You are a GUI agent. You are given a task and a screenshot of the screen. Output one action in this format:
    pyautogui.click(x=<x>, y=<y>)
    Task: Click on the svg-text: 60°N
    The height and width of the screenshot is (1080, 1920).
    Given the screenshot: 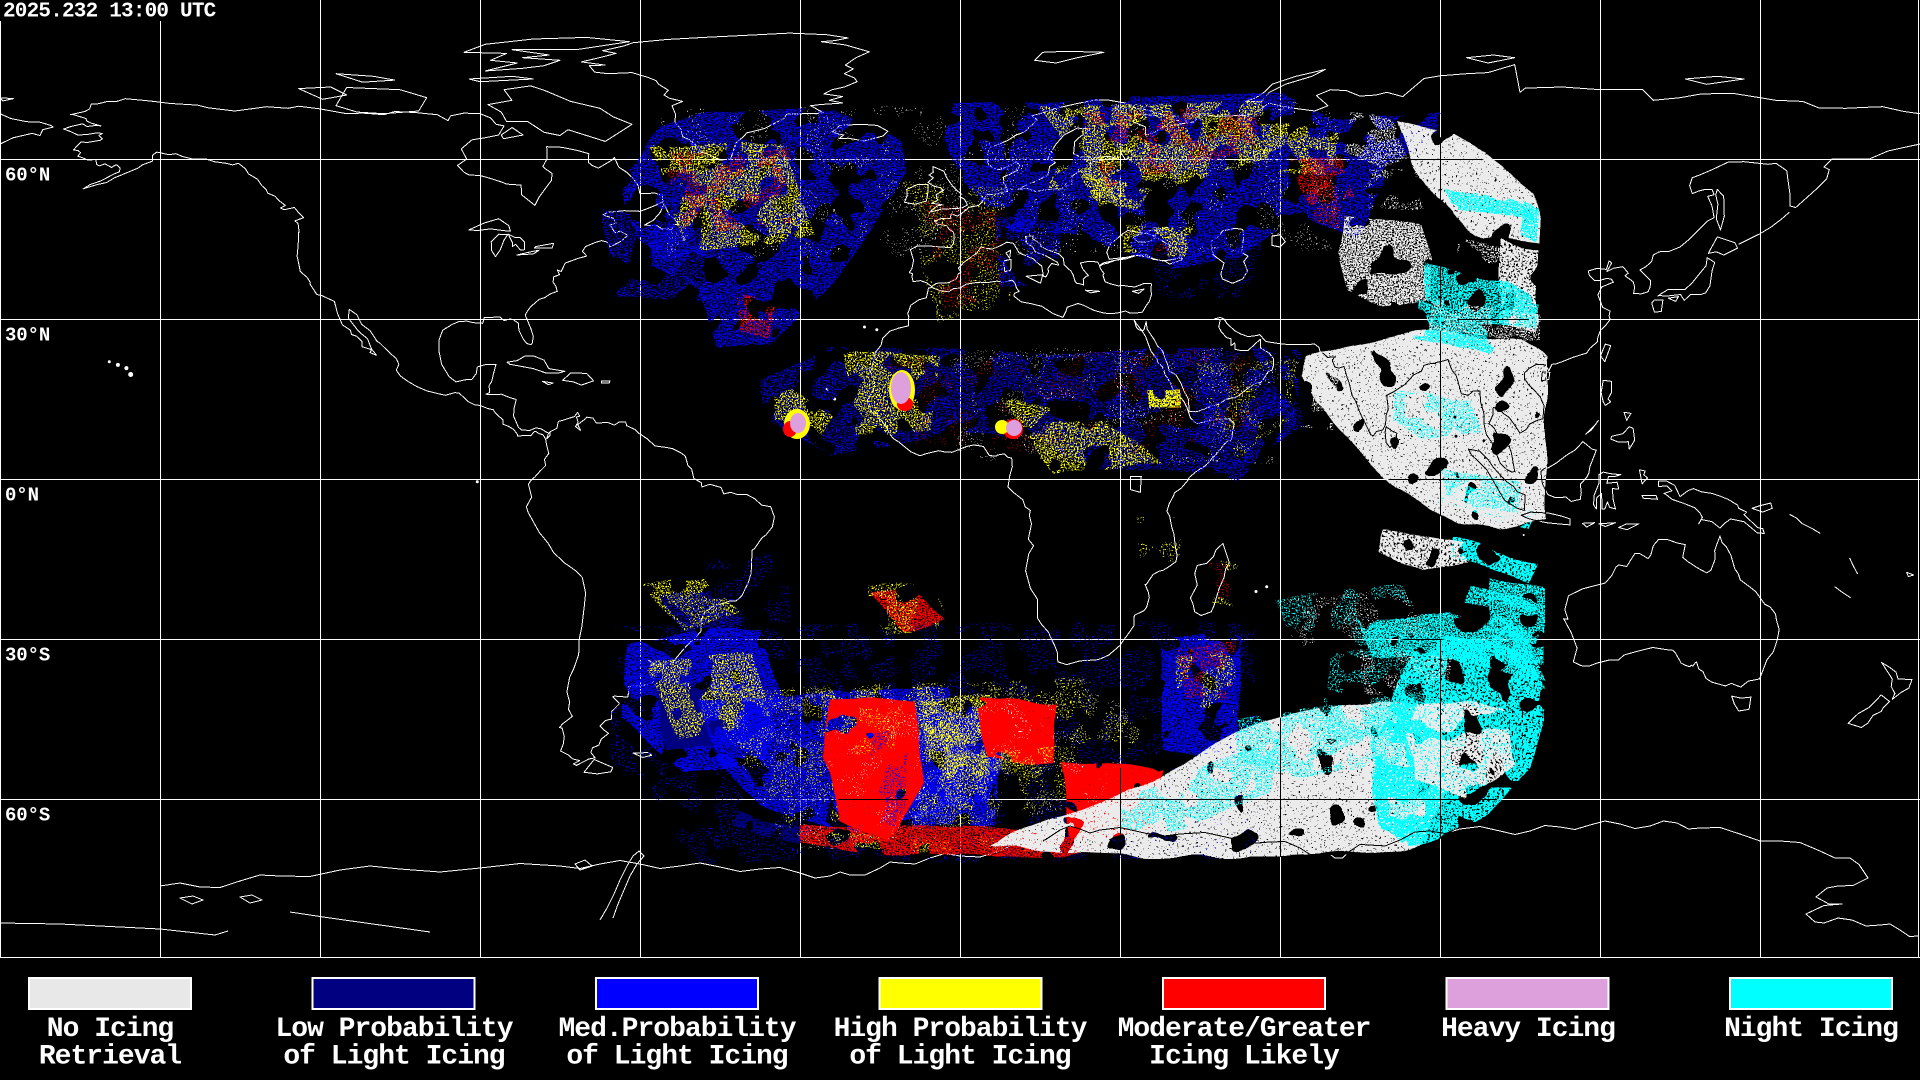 What is the action you would take?
    pyautogui.click(x=27, y=176)
    